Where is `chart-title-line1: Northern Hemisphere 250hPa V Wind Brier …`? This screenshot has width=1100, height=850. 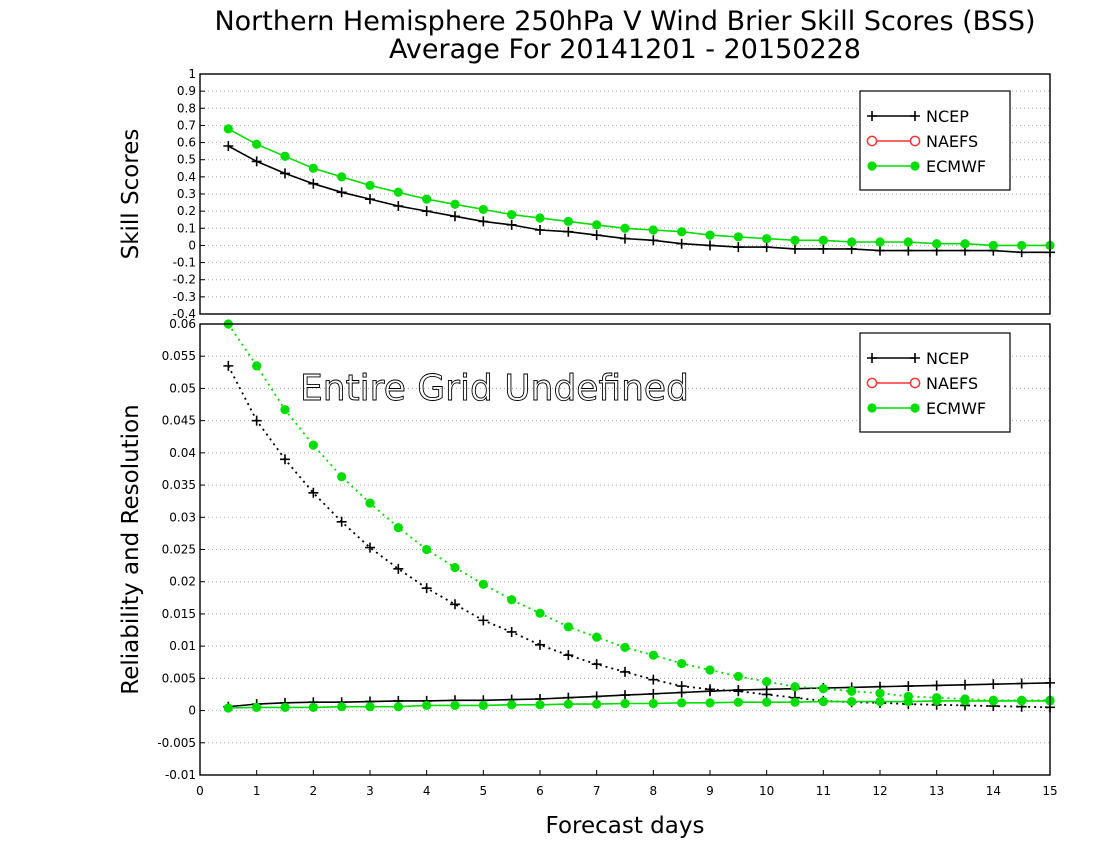
chart-title-line1: Northern Hemisphere 250hPa V Wind Brier … is located at coordinates (624, 21).